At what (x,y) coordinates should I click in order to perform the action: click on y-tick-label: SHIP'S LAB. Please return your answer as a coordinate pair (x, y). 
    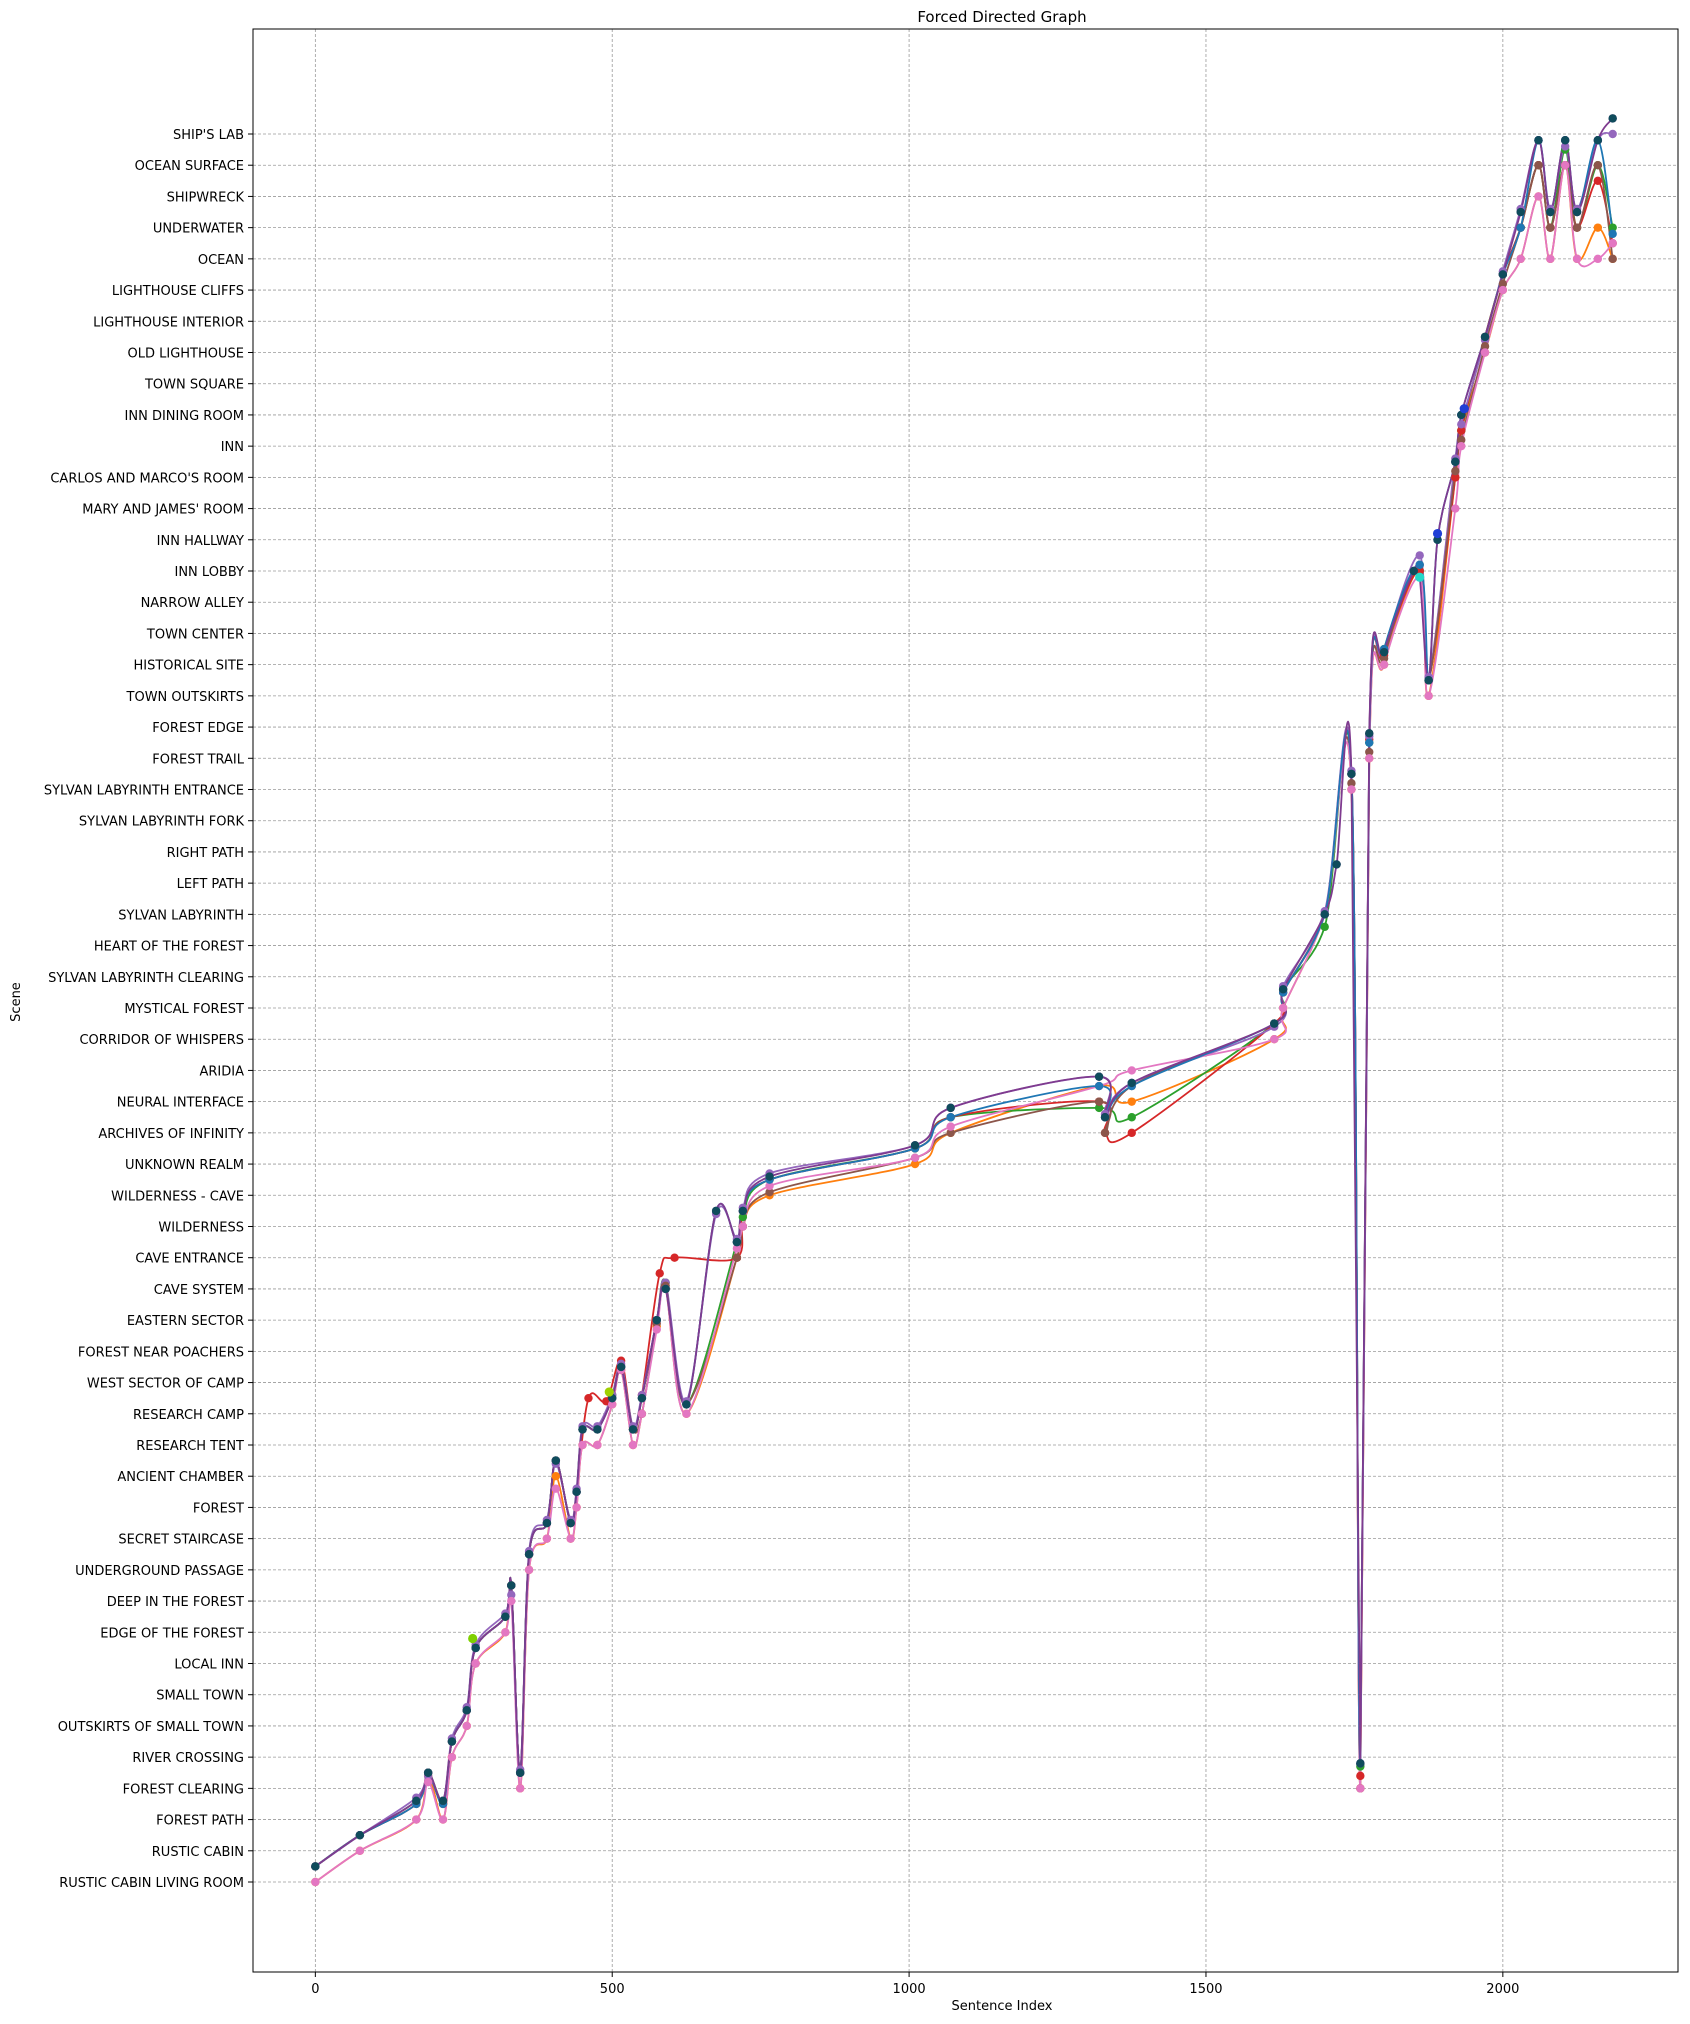
    Looking at the image, I should click on (208, 135).